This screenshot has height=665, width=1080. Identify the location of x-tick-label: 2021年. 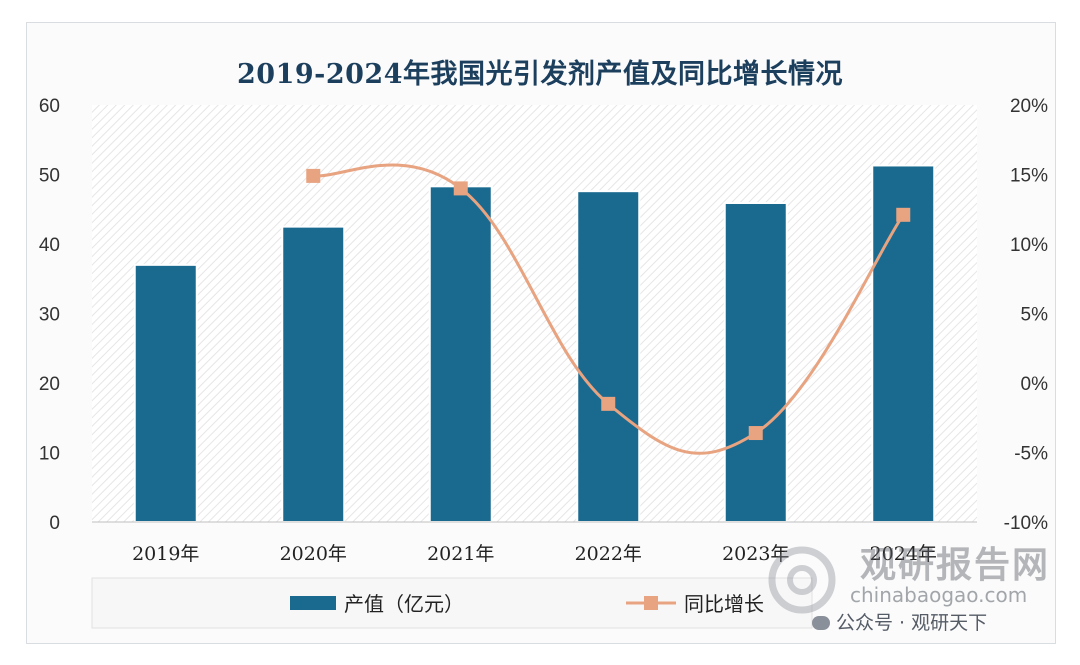
(460, 554).